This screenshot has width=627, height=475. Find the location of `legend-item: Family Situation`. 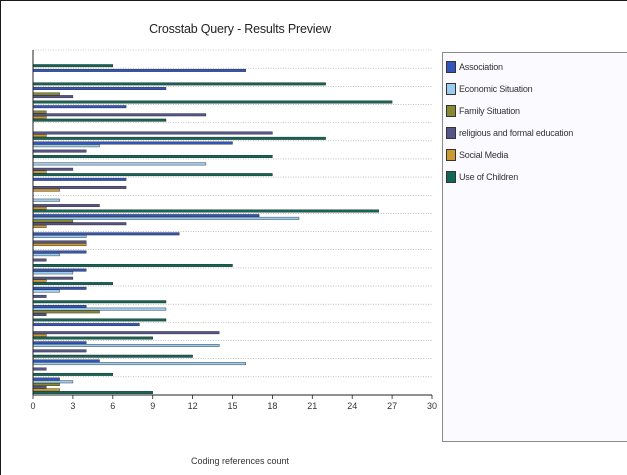

legend-item: Family Situation is located at coordinates (483, 111).